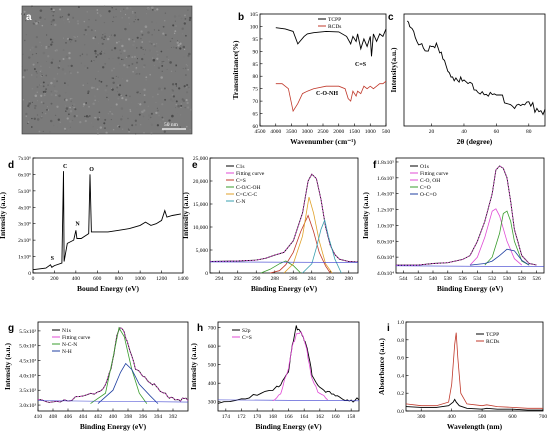 The height and width of the screenshot is (443, 550). I want to click on panel-e-ylabel: Intensity (a.u.), so click(185, 215).